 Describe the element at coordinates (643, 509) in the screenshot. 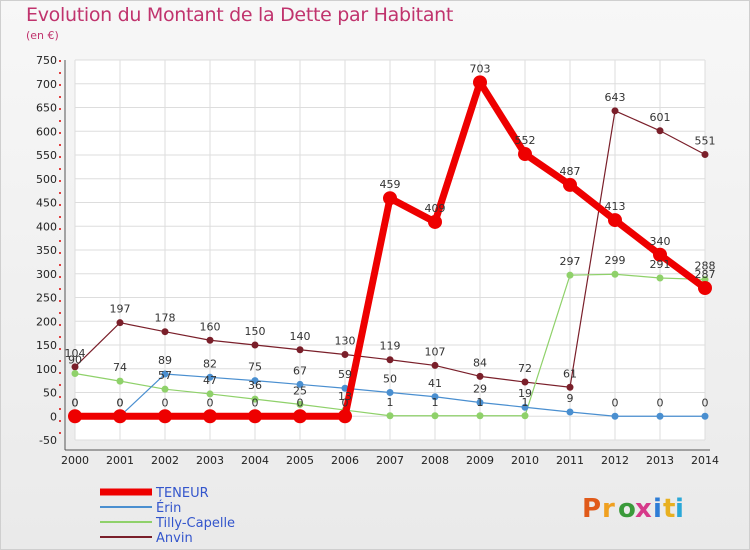

I see `logo-letter: x` at that location.